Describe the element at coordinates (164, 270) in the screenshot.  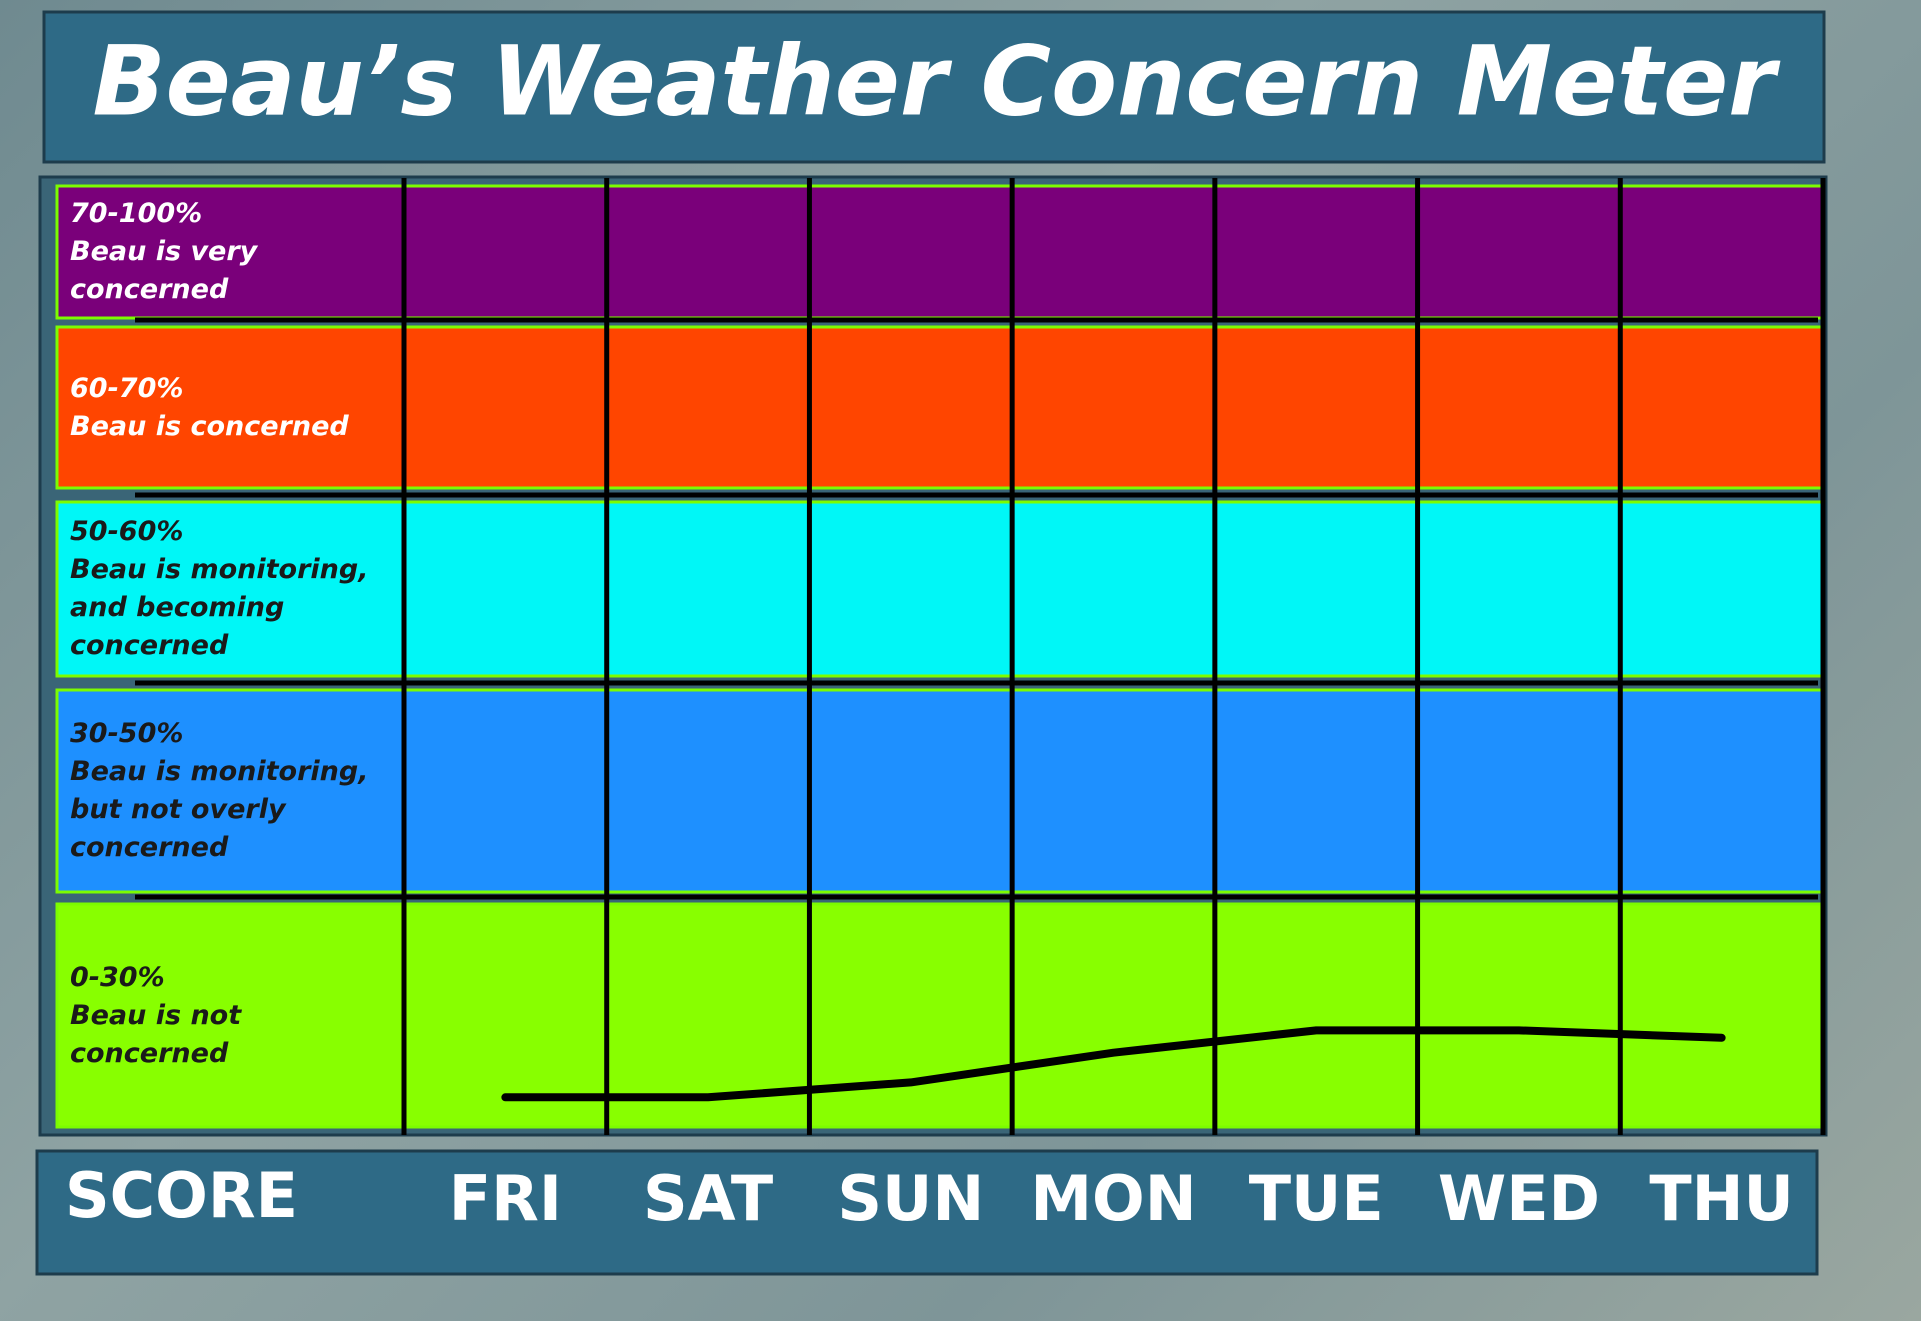
I see `band-description: Beau is very concerned` at that location.